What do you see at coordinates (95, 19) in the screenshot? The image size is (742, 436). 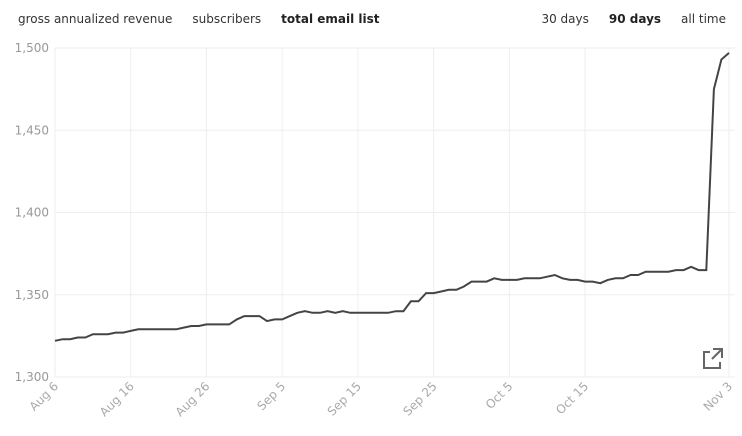 I see `metric-tab: gross annualized revenue` at bounding box center [95, 19].